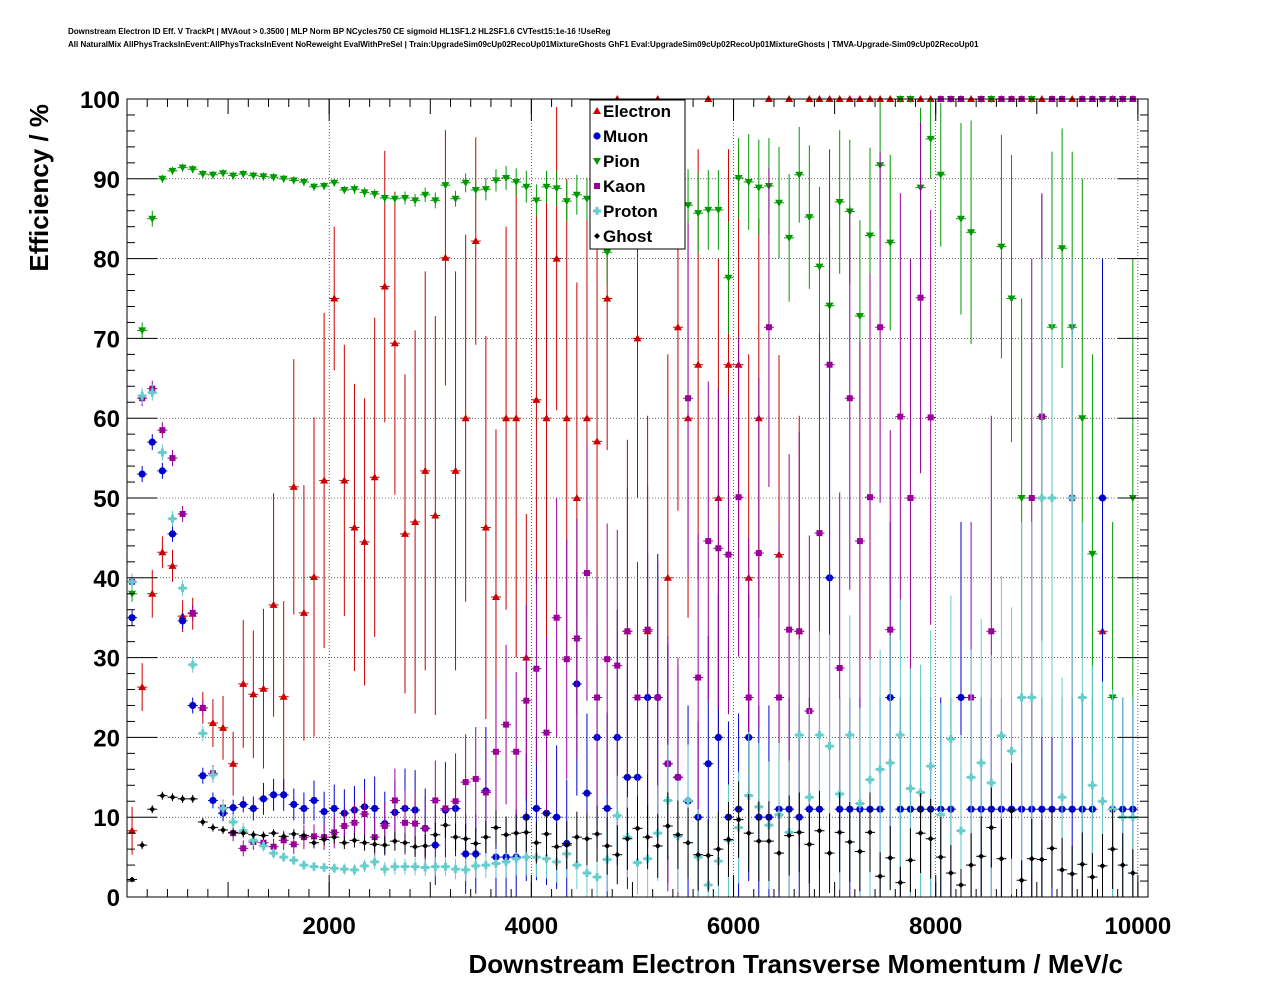  I want to click on legend-marker, so click(597, 211).